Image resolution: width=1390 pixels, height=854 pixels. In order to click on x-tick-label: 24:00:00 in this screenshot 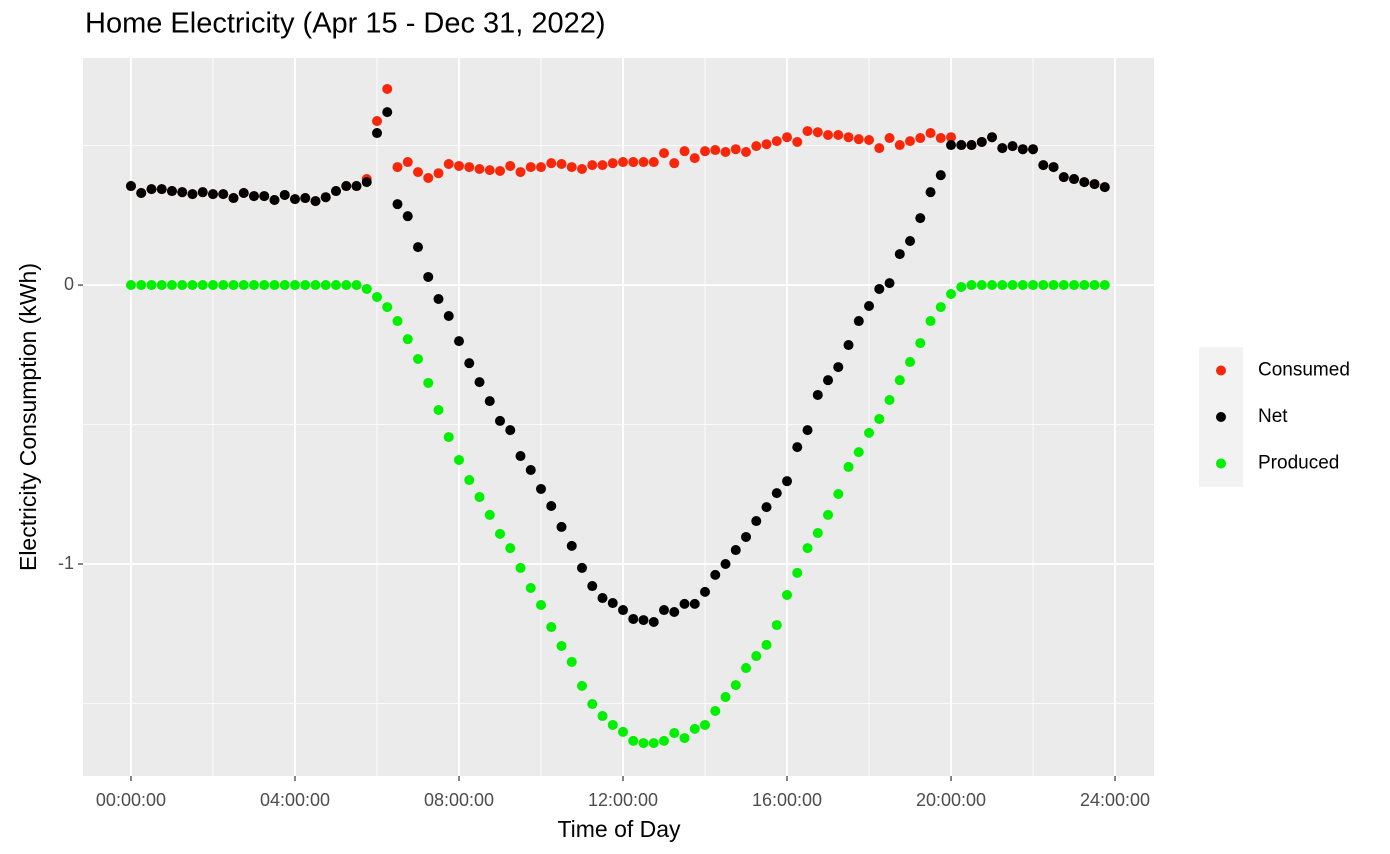, I will do `click(1115, 800)`.